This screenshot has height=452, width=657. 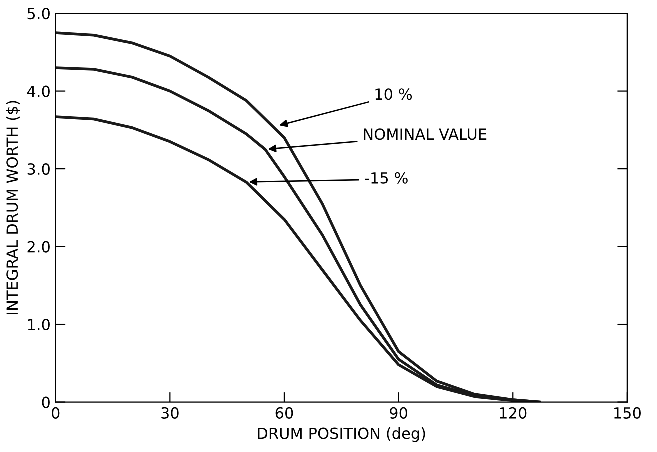 What do you see at coordinates (386, 178) in the screenshot?
I see `annotation: -15 %` at bounding box center [386, 178].